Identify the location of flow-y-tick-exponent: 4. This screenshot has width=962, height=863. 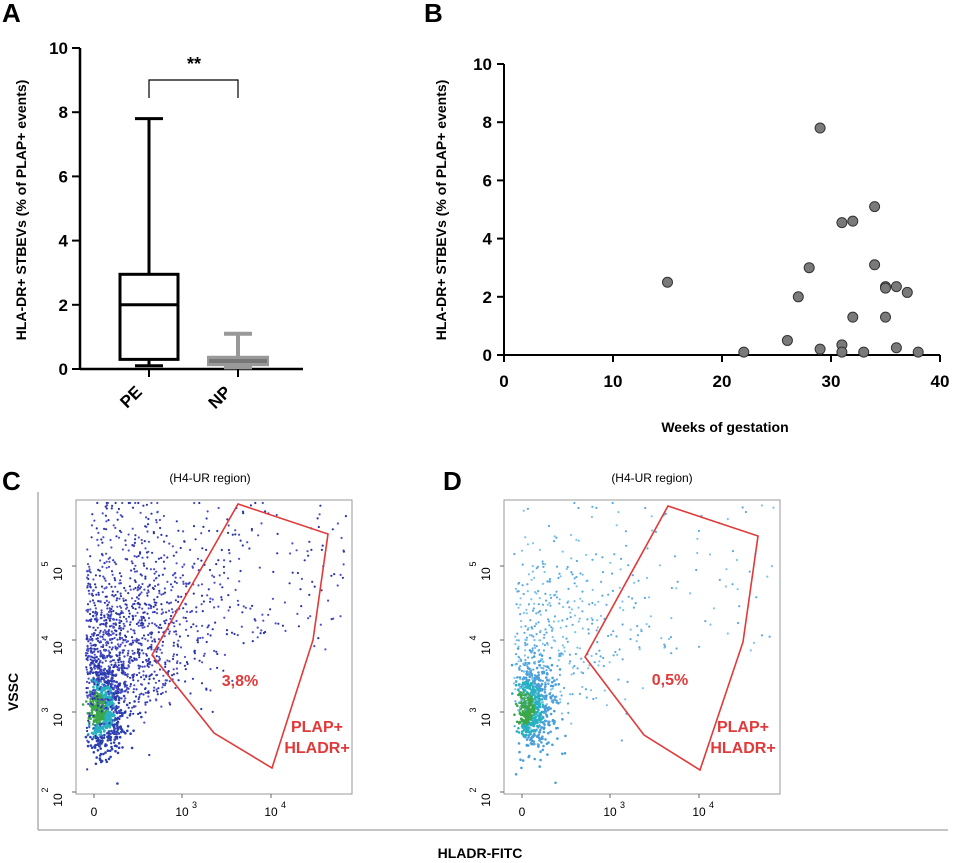
(45, 637).